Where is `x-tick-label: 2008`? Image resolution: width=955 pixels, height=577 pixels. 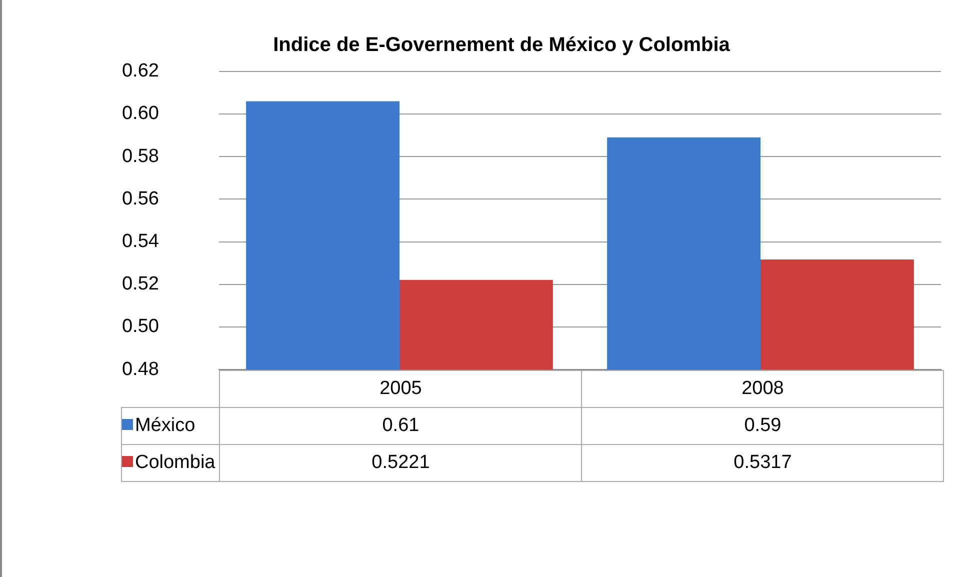 x-tick-label: 2008 is located at coordinates (763, 389).